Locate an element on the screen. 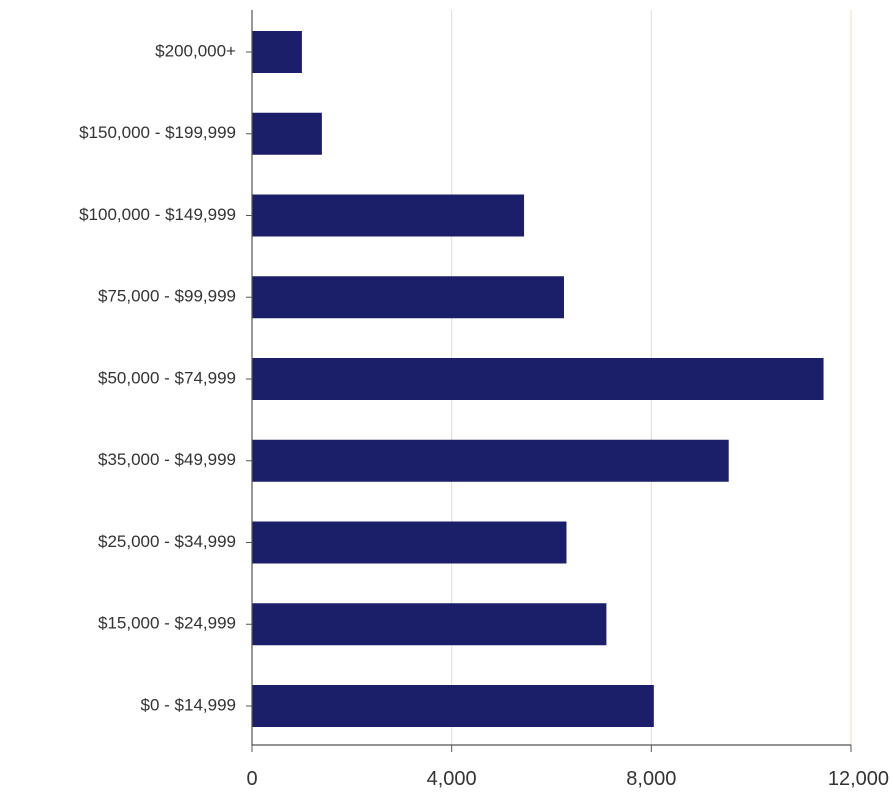 The width and height of the screenshot is (893, 800). category-label-8: $0 - $14,999 is located at coordinates (188, 704).